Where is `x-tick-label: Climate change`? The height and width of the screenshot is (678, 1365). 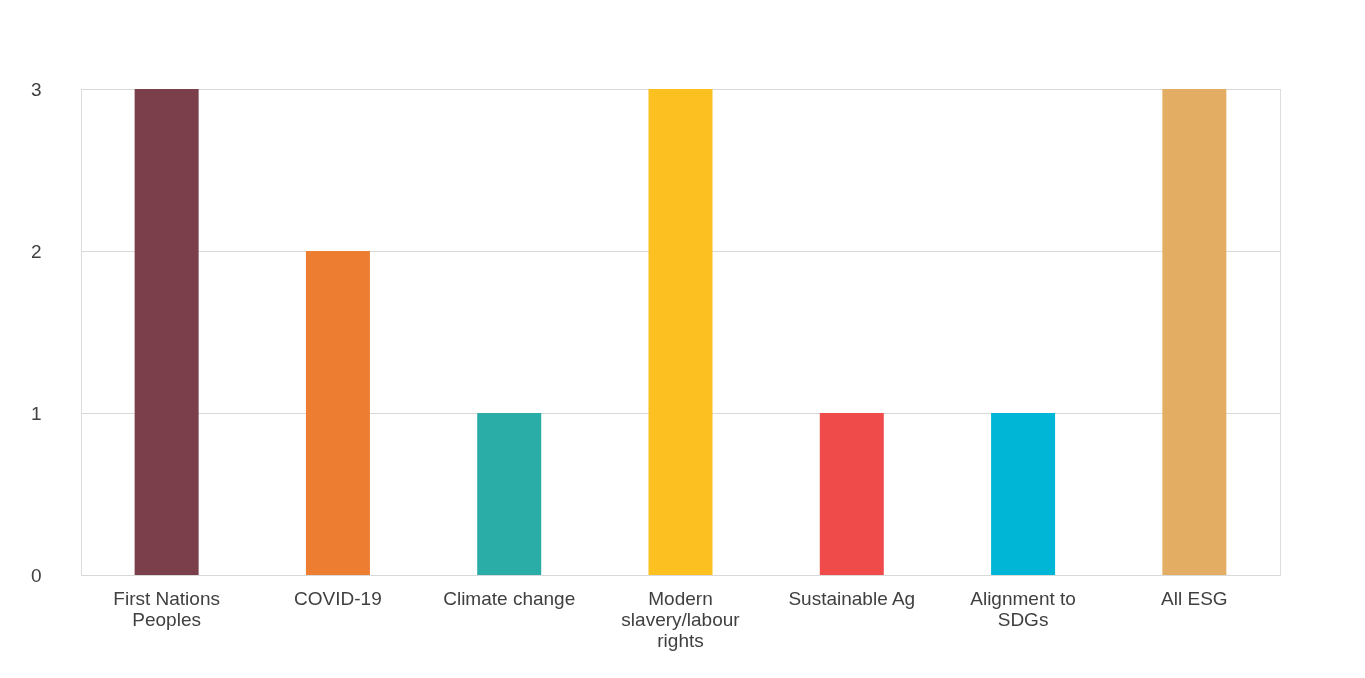 x-tick-label: Climate change is located at coordinates (509, 598).